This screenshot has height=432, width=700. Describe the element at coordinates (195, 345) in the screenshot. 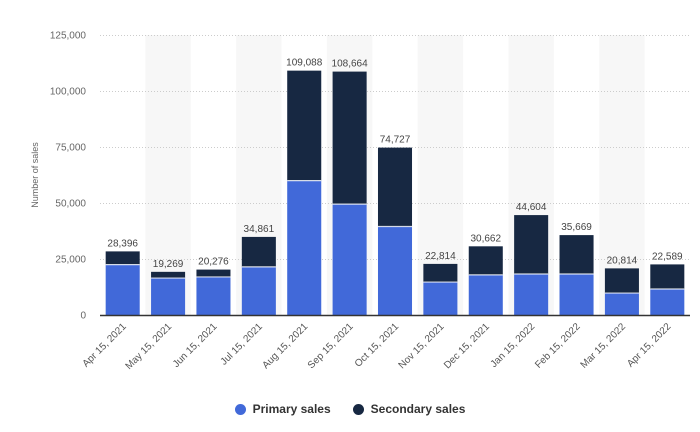

I see `x-tick-label: Jun 15, 2021` at that location.